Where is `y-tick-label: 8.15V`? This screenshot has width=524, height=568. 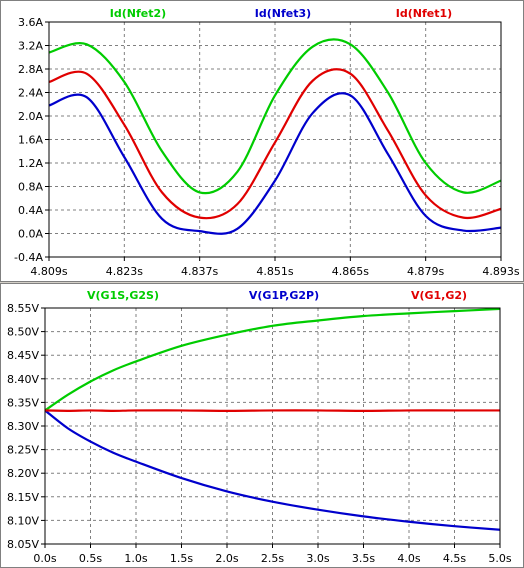 y-tick-label: 8.15V is located at coordinates (23, 497).